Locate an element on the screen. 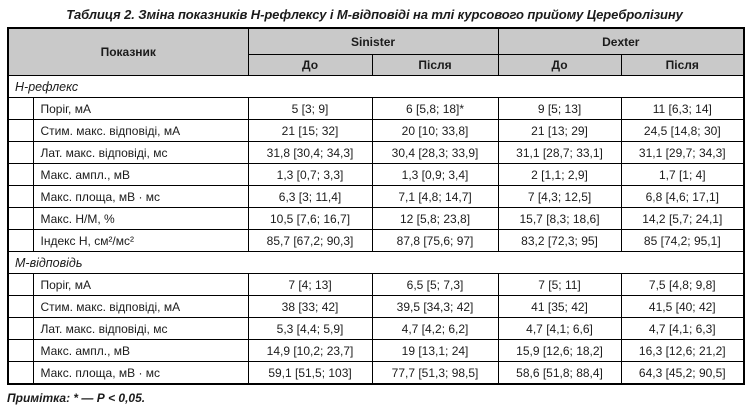  value-cell: 21 [15; 32] is located at coordinates (310, 130).